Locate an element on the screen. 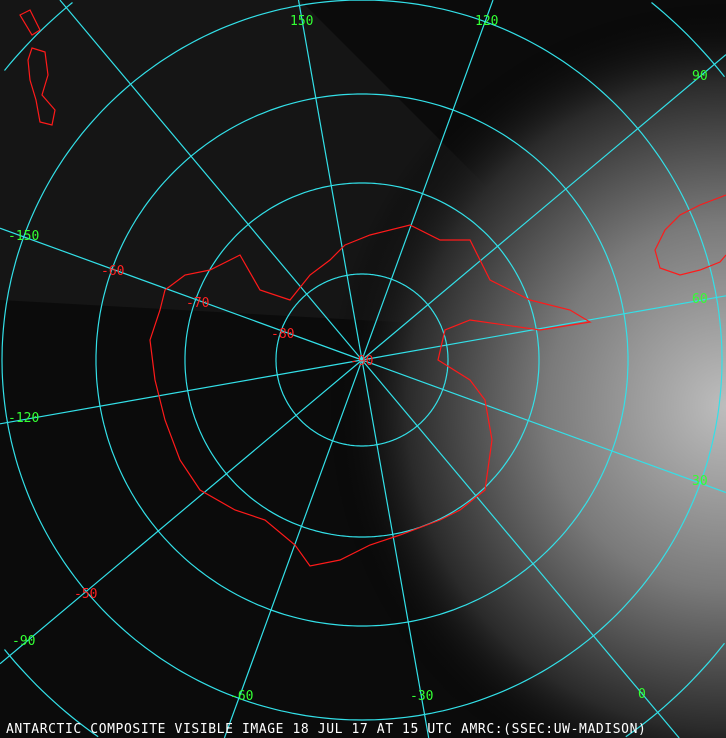 This screenshot has height=738, width=726. longitude-label: 120 is located at coordinates (486, 21).